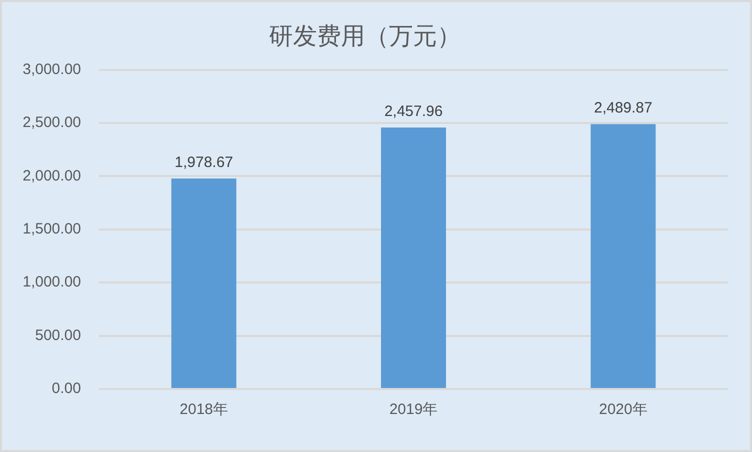 This screenshot has height=452, width=752. What do you see at coordinates (623, 409) in the screenshot?
I see `x-tick-label: 2020年` at bounding box center [623, 409].